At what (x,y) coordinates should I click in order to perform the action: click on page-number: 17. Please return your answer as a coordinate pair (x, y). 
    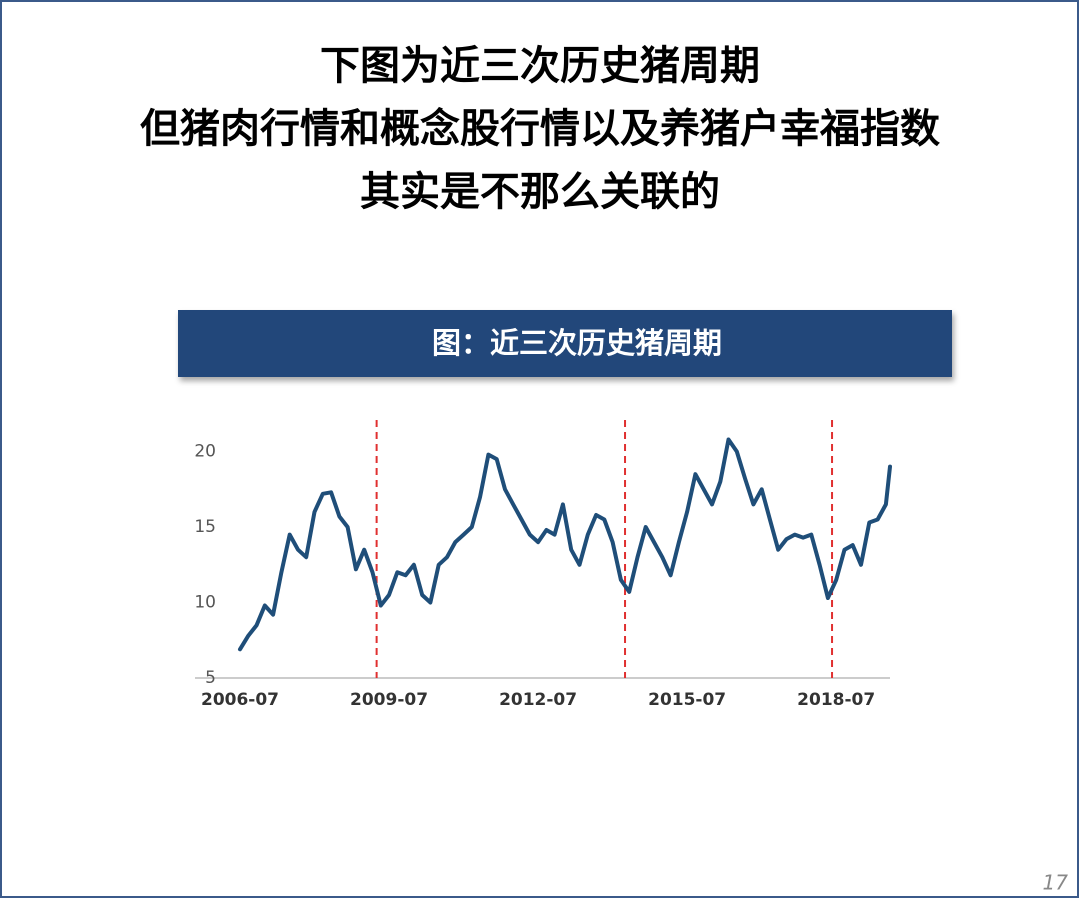
    Looking at the image, I should click on (1056, 883).